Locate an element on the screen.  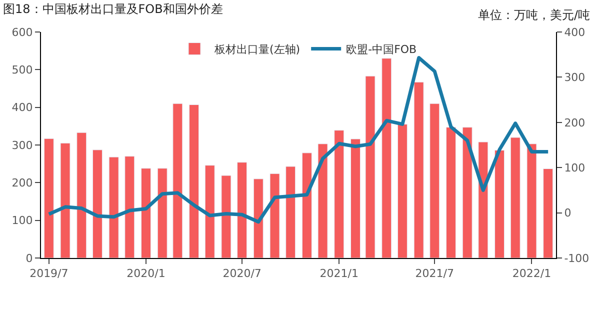
x-tick-label: 2021/1 is located at coordinates (339, 273).